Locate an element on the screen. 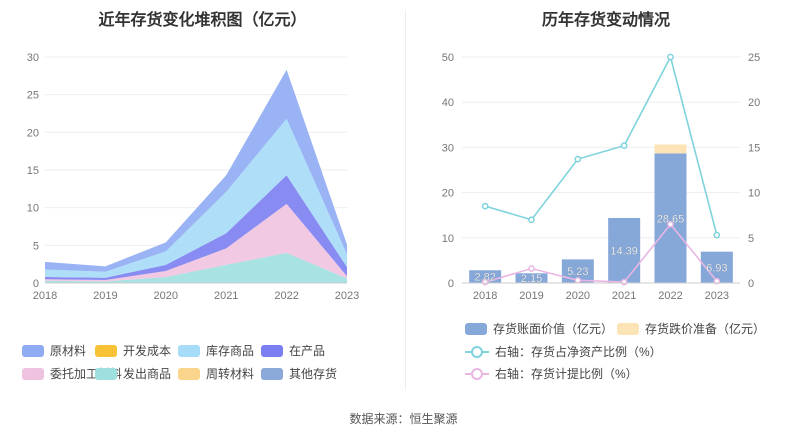 The height and width of the screenshot is (436, 807). data-source: 数据来源：恒生聚源 is located at coordinates (403, 419).